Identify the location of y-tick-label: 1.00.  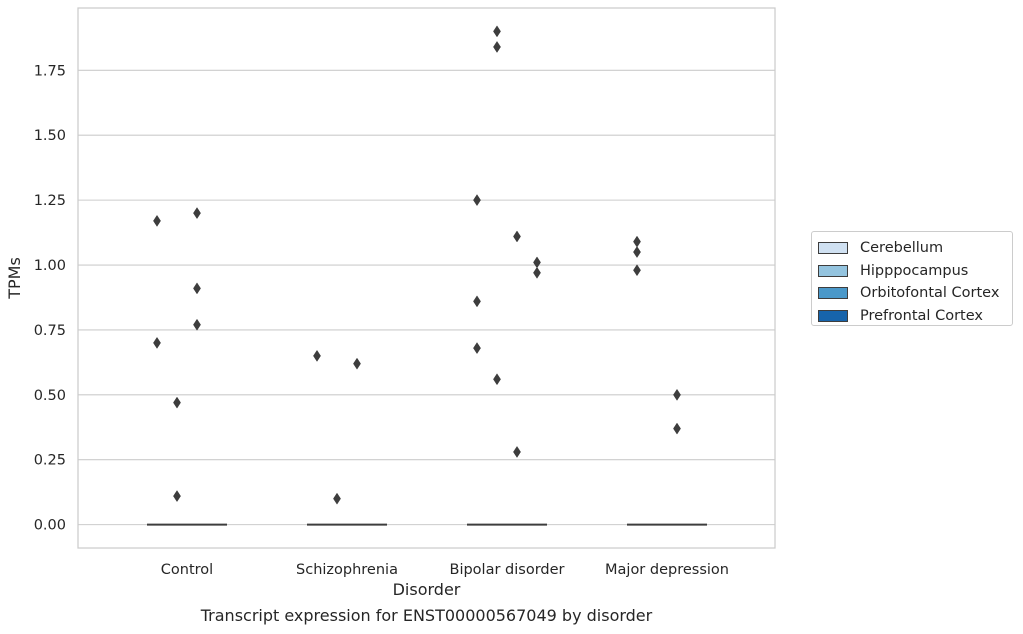
(50, 266).